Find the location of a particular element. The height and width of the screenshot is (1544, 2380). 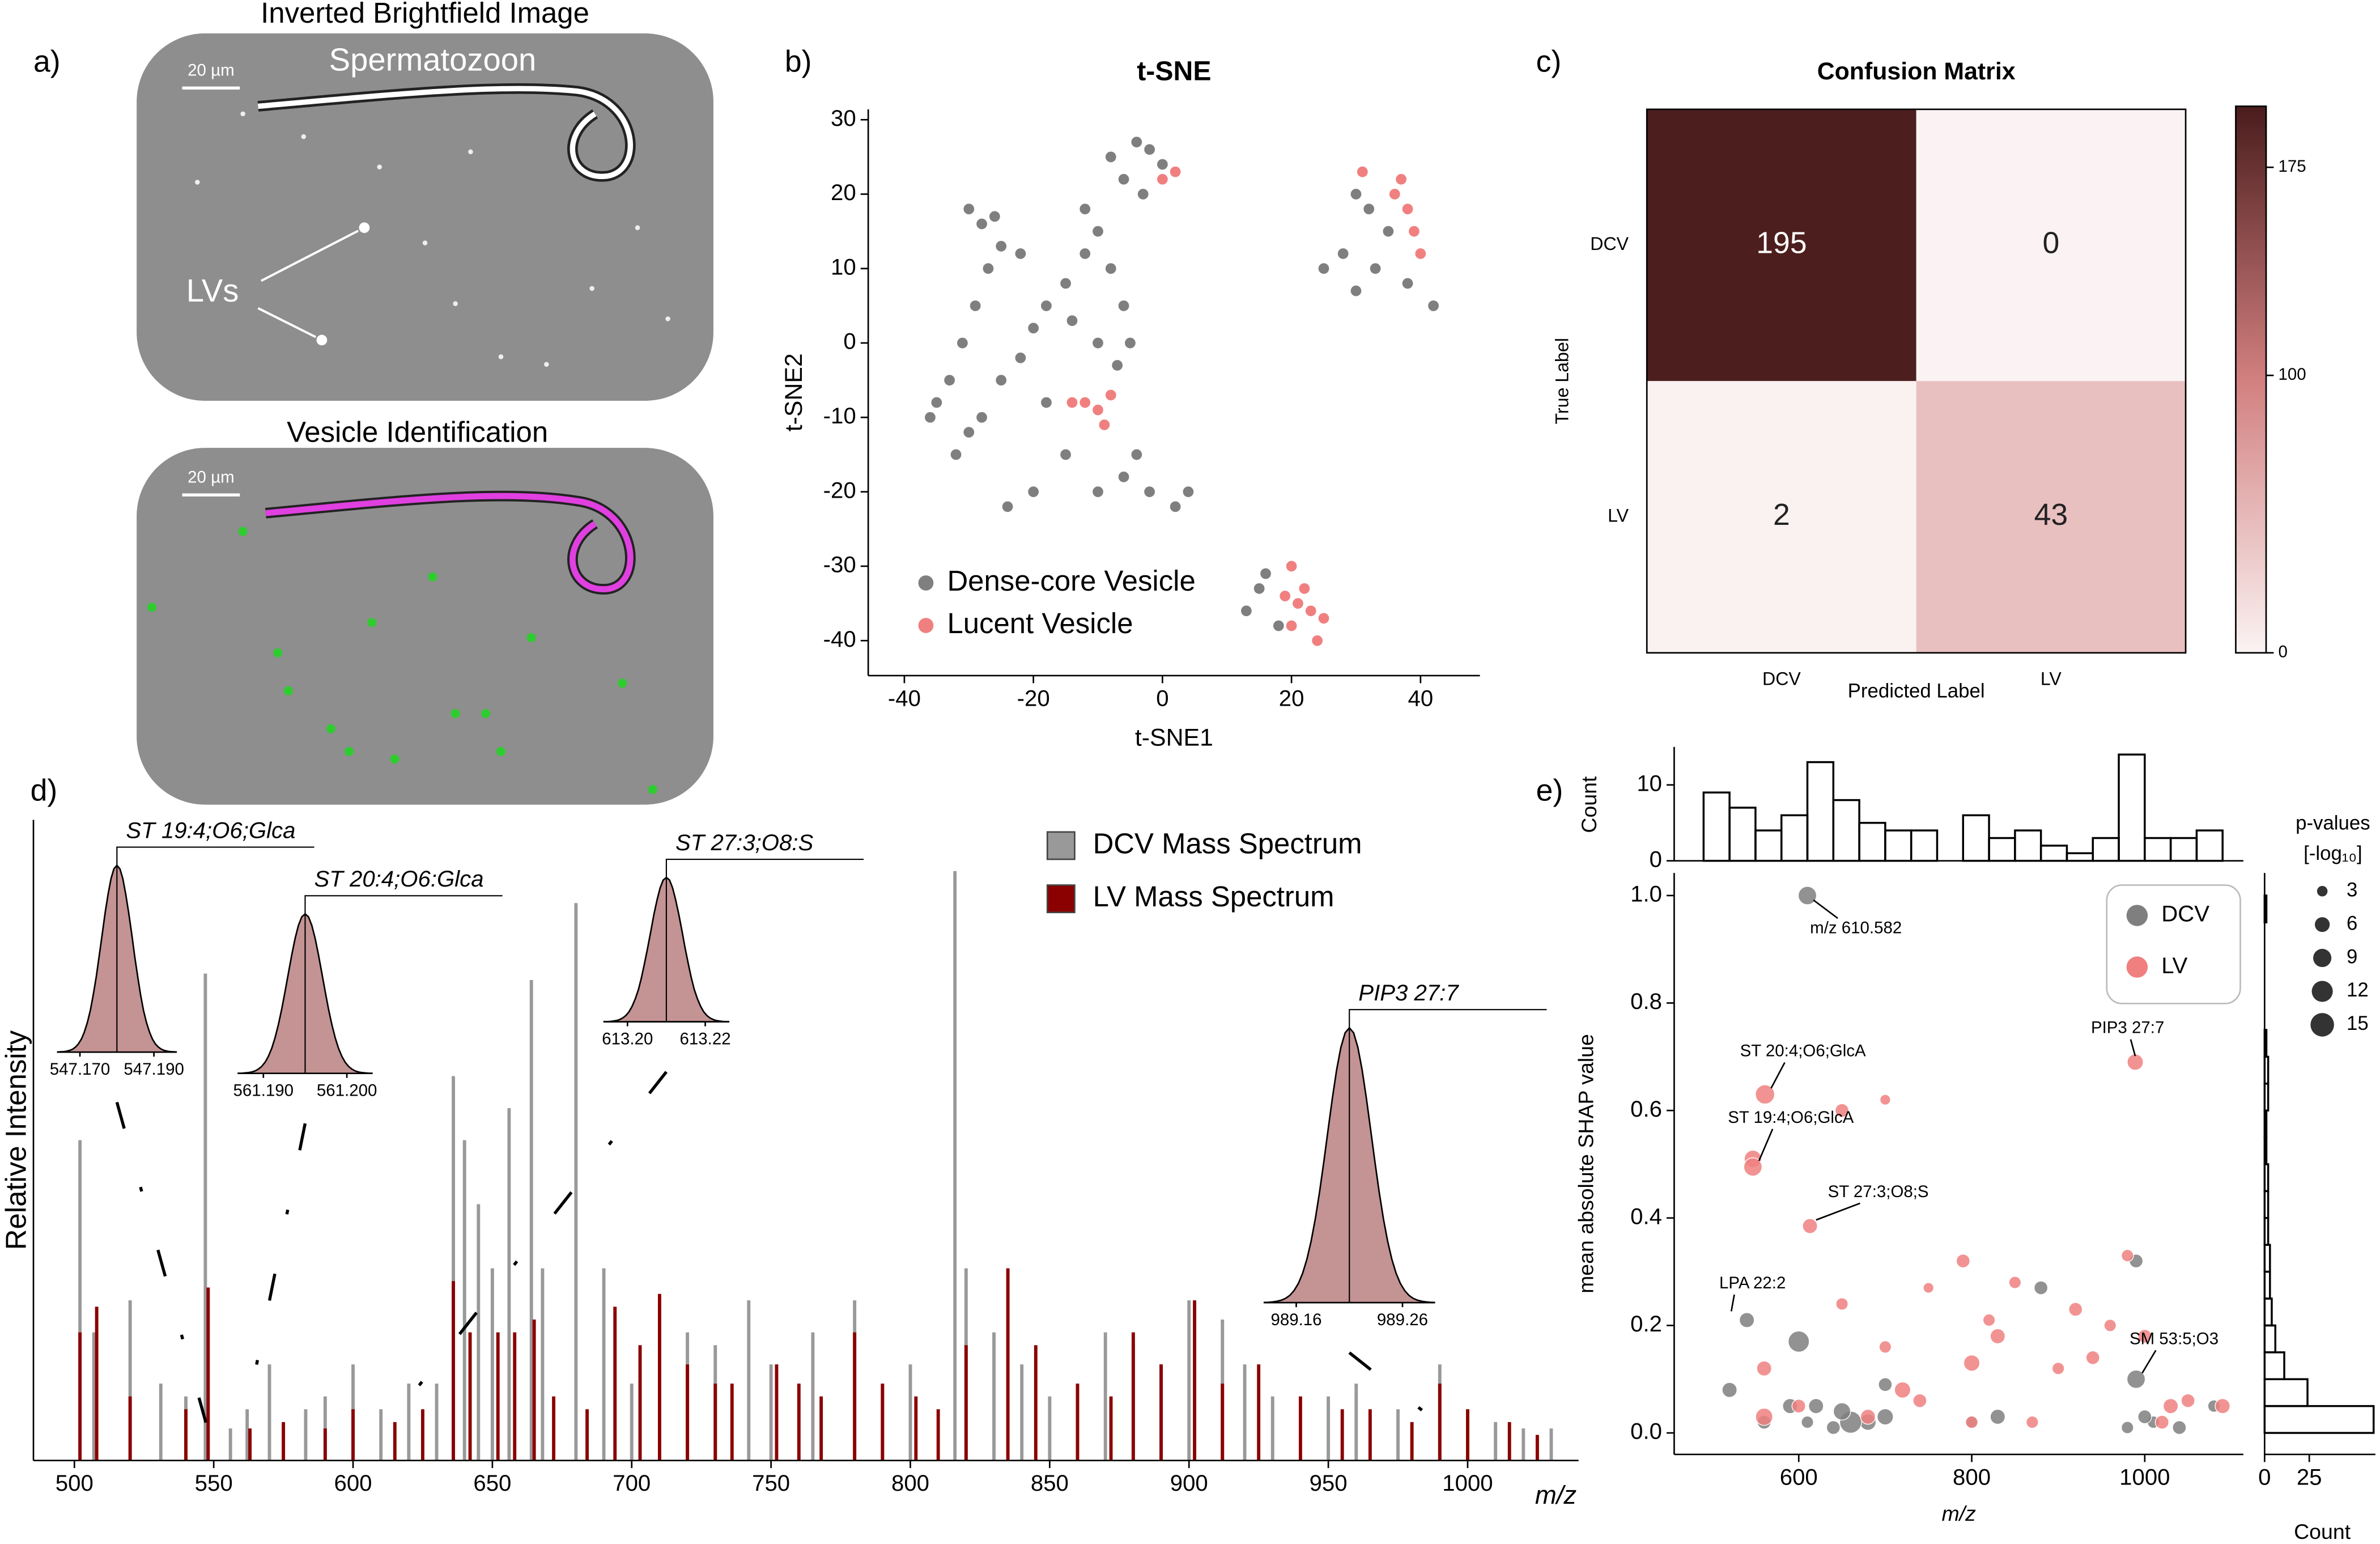

y-tick-label: DCV is located at coordinates (1609, 244).